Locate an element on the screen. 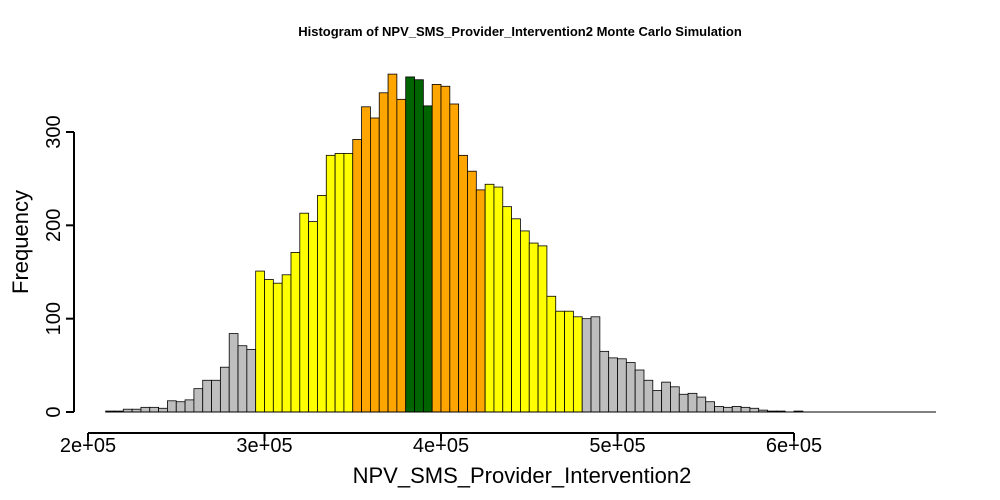 The image size is (1000, 500). x-tick-label: 3e+05 is located at coordinates (264, 446).